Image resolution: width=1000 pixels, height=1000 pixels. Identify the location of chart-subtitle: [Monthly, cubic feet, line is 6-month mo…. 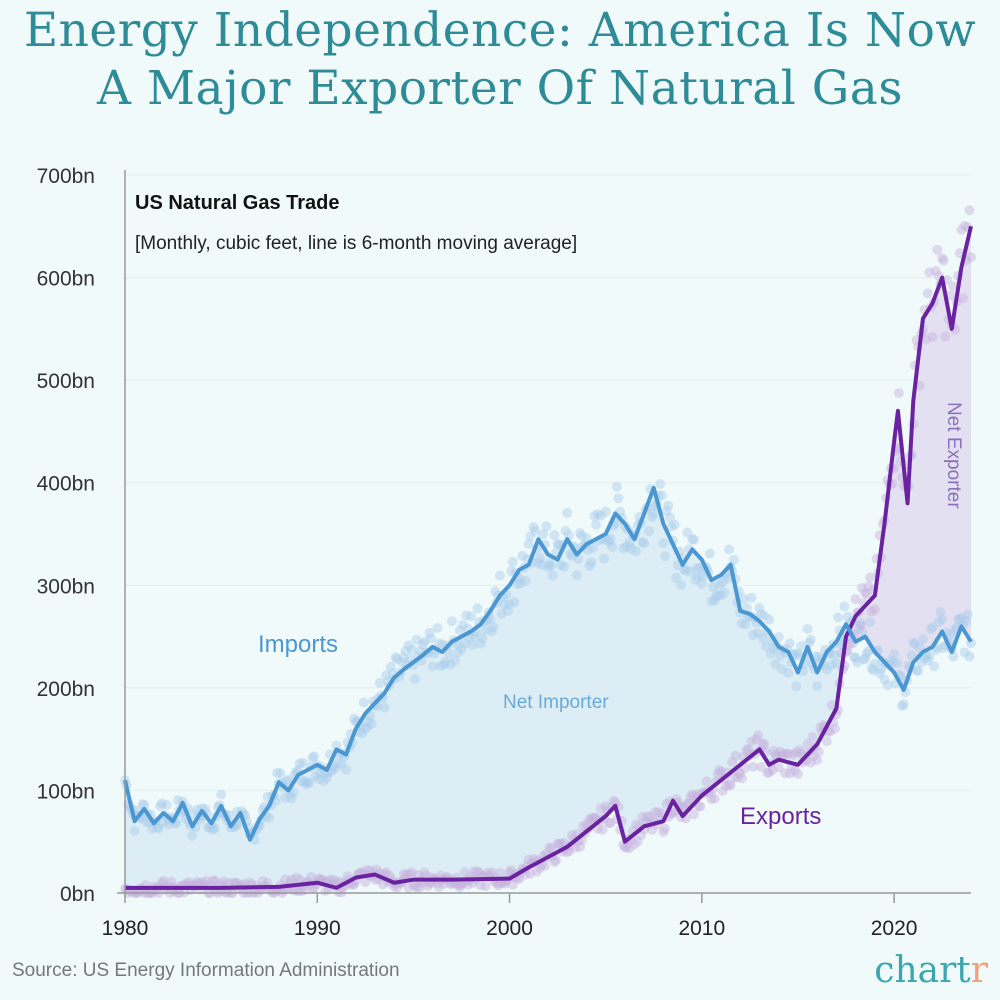
(356, 243).